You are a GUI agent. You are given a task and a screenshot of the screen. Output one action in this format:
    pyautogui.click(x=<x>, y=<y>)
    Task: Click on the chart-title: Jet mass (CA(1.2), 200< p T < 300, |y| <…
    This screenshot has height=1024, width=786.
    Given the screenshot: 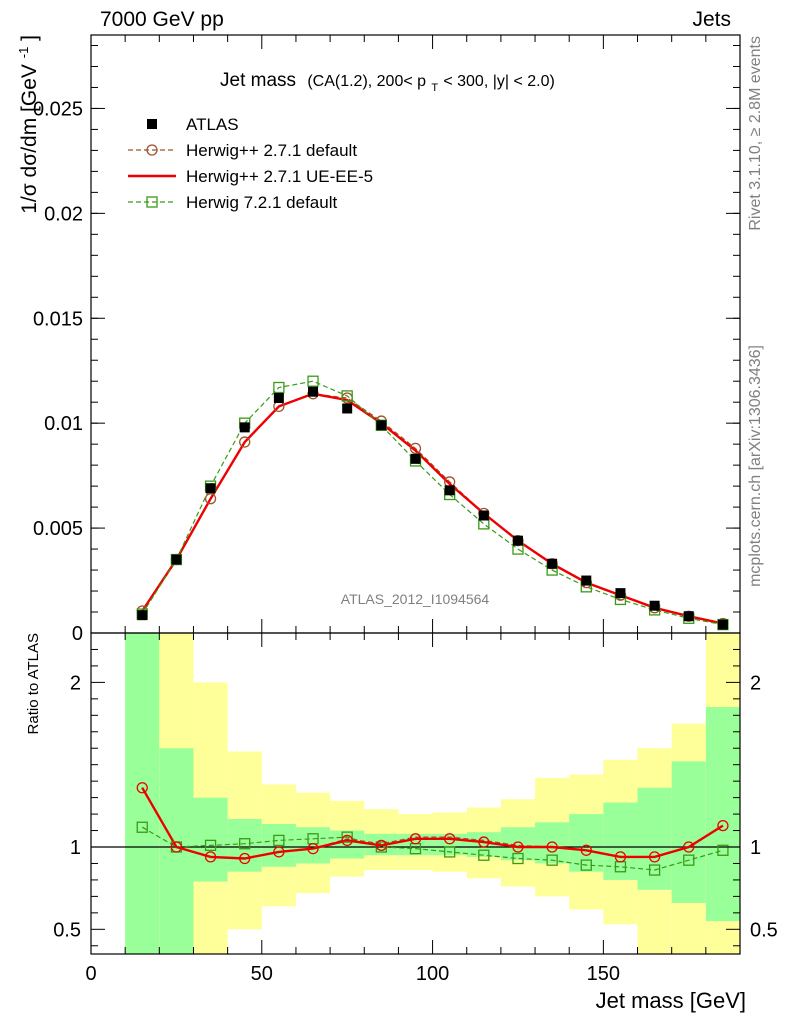 What is the action you would take?
    pyautogui.click(x=387, y=83)
    